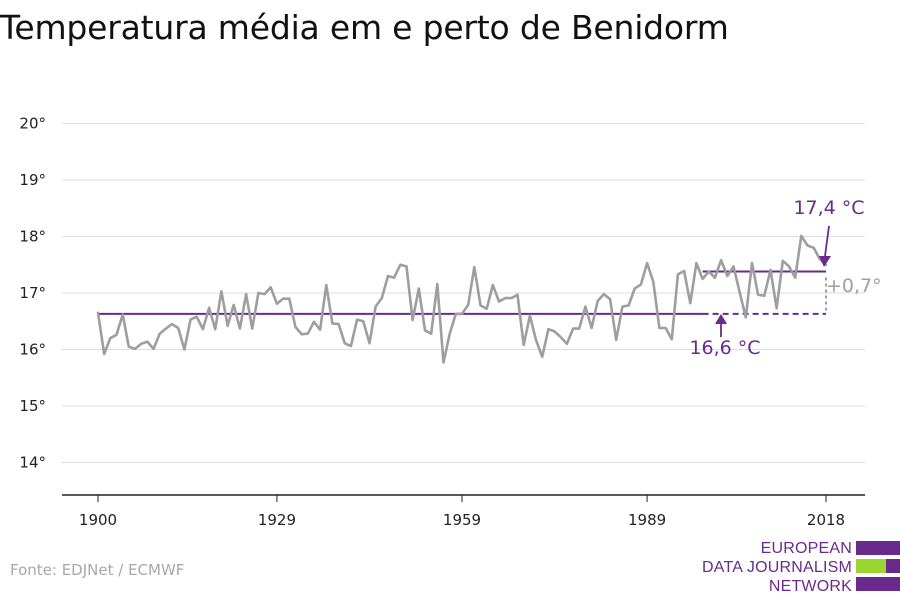 The height and width of the screenshot is (600, 900). I want to click on logo-line-3: NETWORK, so click(810, 586).